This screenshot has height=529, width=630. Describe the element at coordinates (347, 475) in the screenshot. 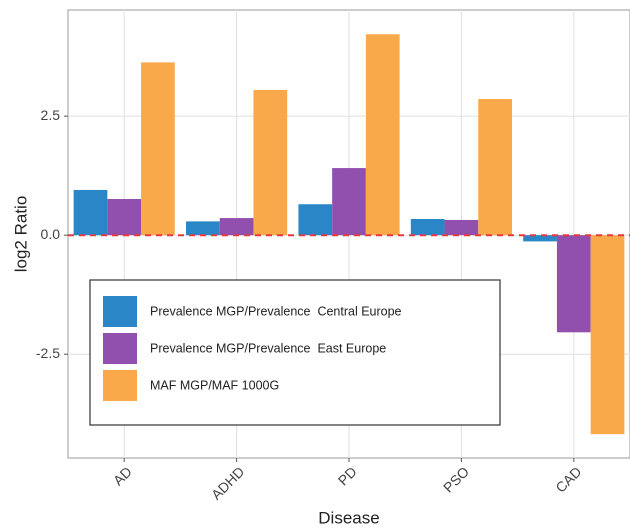

I see `x-tick-label: PD` at that location.